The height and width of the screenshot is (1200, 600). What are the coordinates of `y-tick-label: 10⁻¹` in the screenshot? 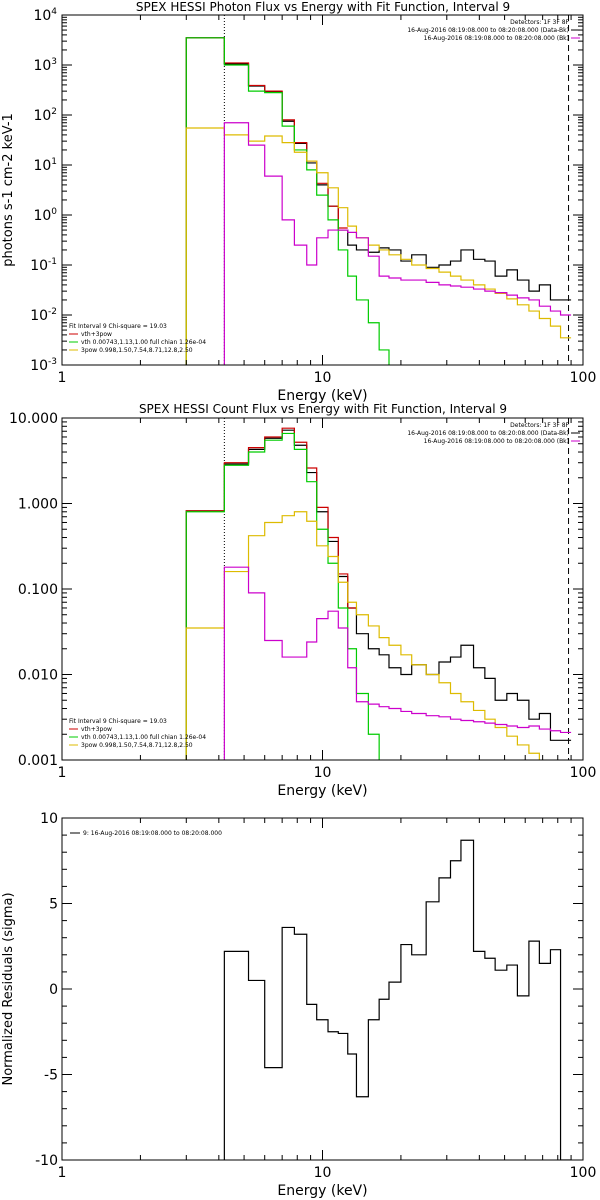 It's located at (43, 265).